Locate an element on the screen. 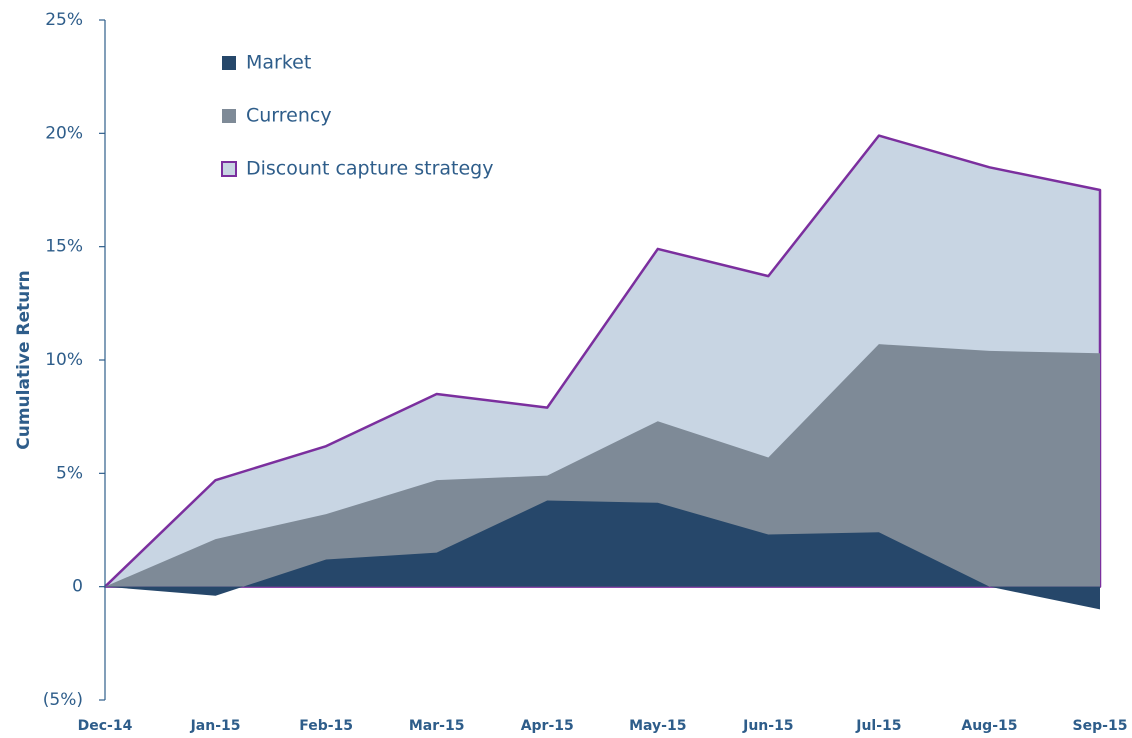 The width and height of the screenshot is (1132, 738). y-tick-label: (5%) is located at coordinates (63, 700).